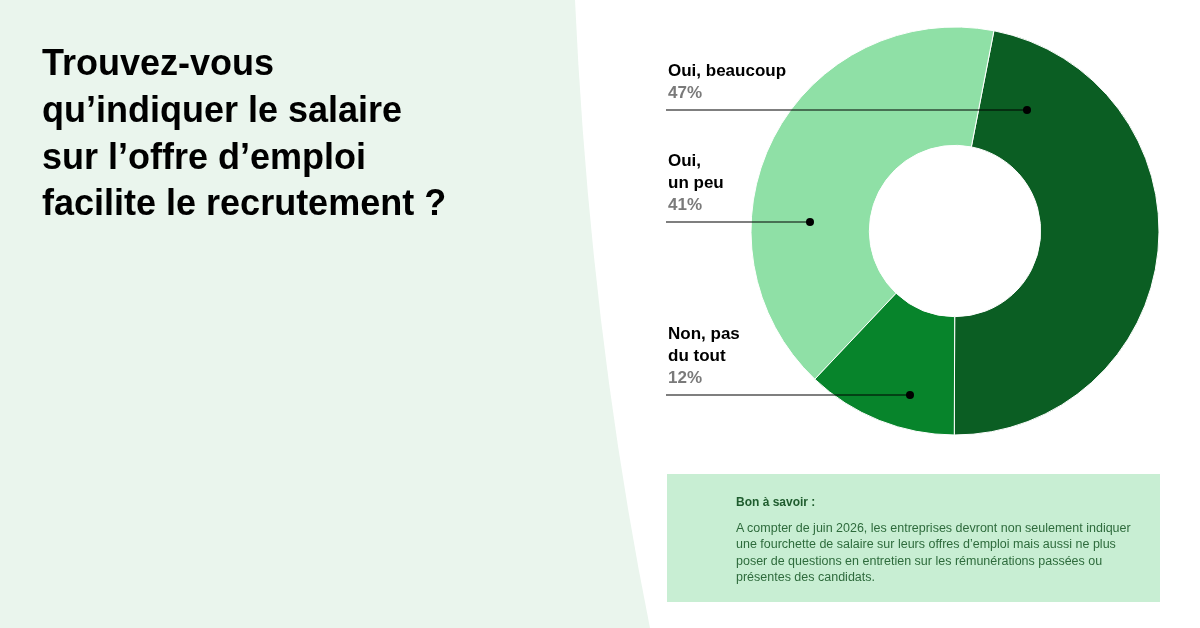  Describe the element at coordinates (696, 172) in the screenshot. I see `slice-label: Oui, un peu` at that location.